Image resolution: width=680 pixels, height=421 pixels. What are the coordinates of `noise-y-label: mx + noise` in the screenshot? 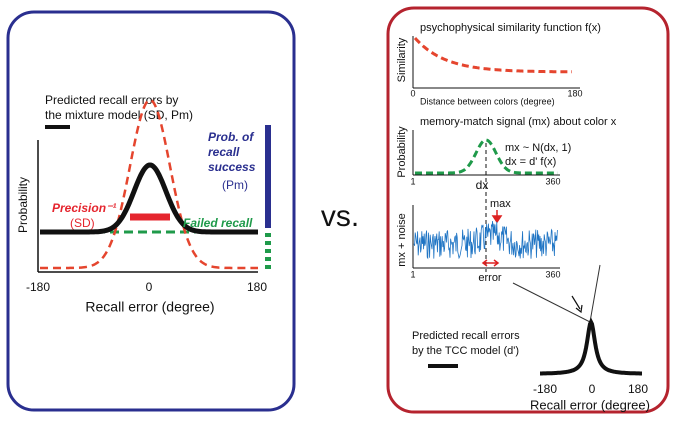 It's located at (402, 240).